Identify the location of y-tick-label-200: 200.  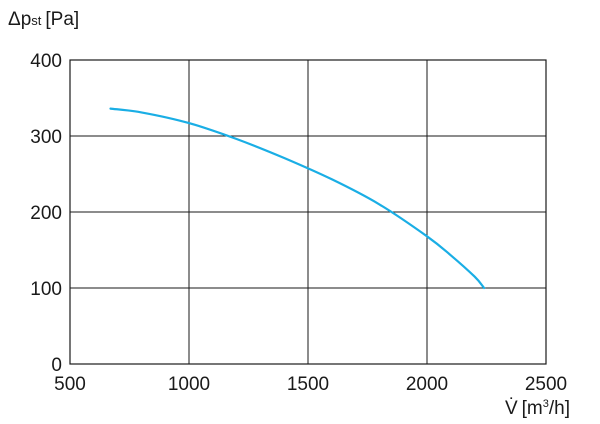
(46, 213).